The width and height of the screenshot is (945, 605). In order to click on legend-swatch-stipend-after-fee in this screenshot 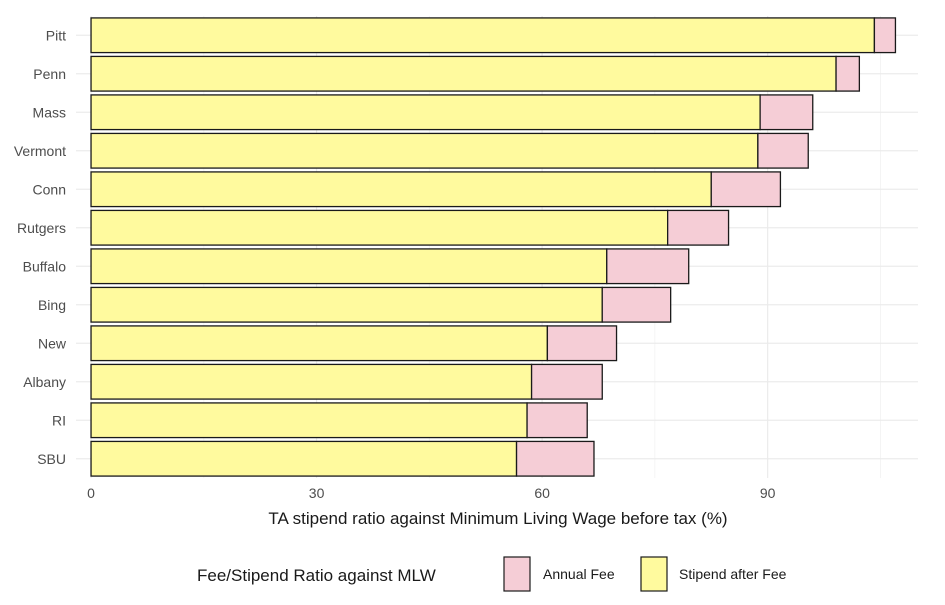, I will do `click(654, 574)`.